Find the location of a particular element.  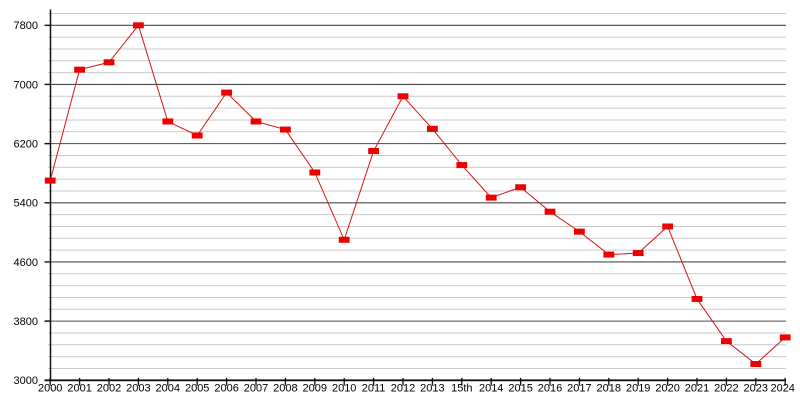

svg-text: 2016 is located at coordinates (550, 389).